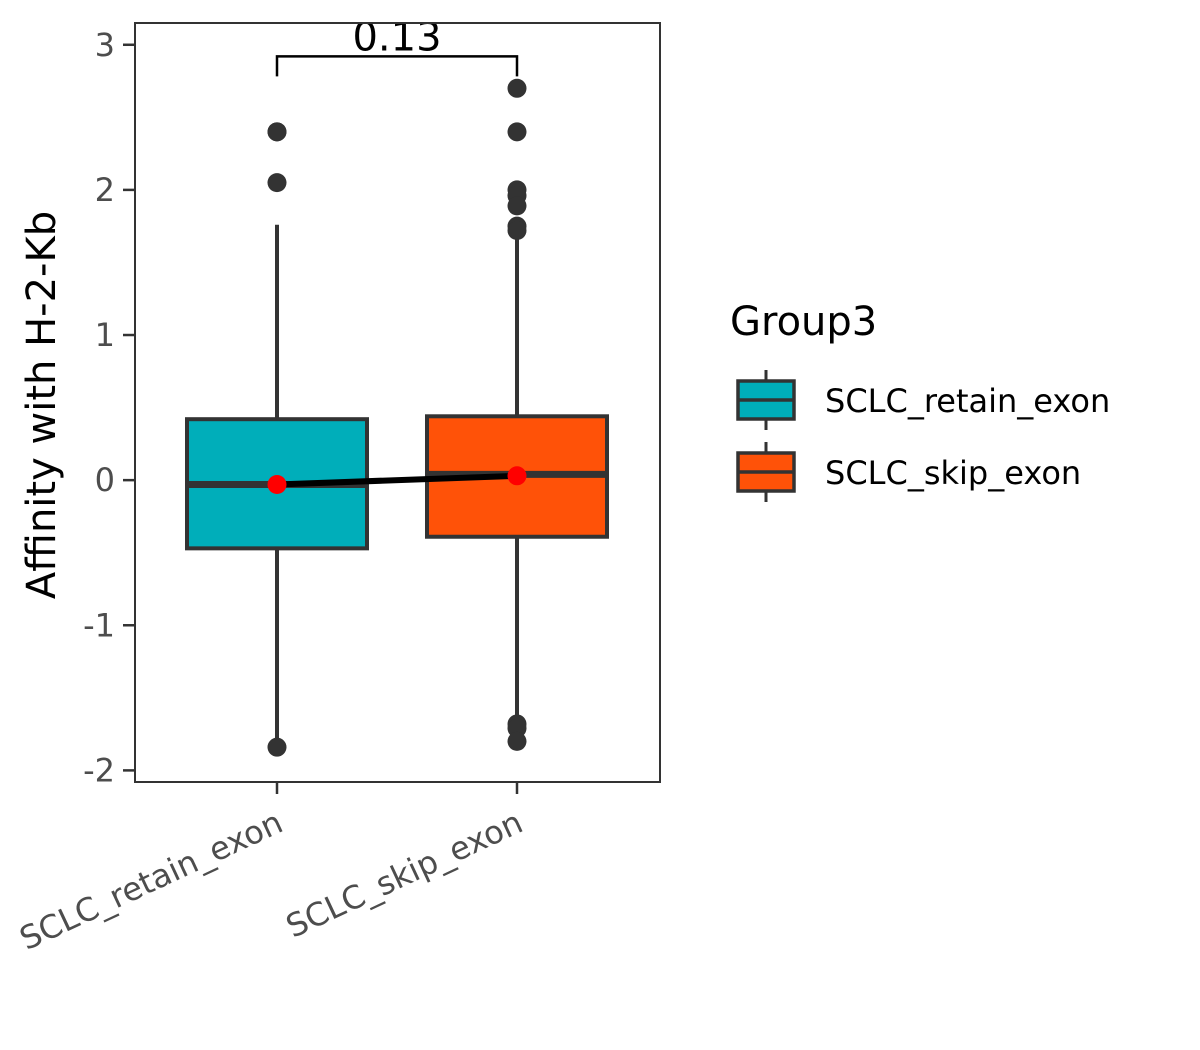  What do you see at coordinates (105, 335) in the screenshot?
I see `y-tick-label: 1` at bounding box center [105, 335].